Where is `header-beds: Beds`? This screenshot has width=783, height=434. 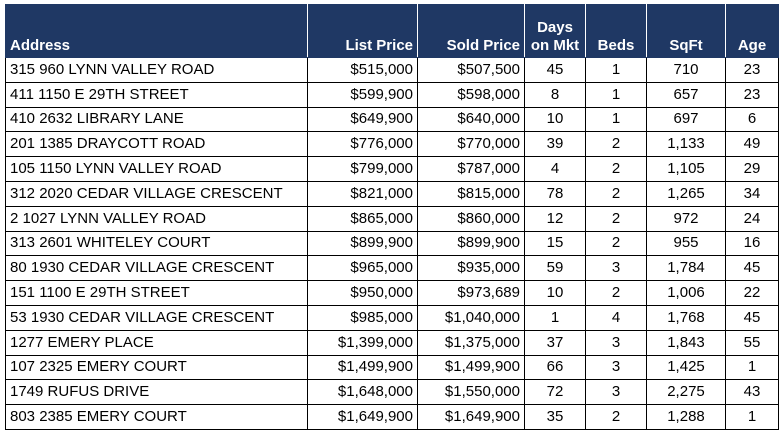 header-beds: Beds is located at coordinates (616, 31).